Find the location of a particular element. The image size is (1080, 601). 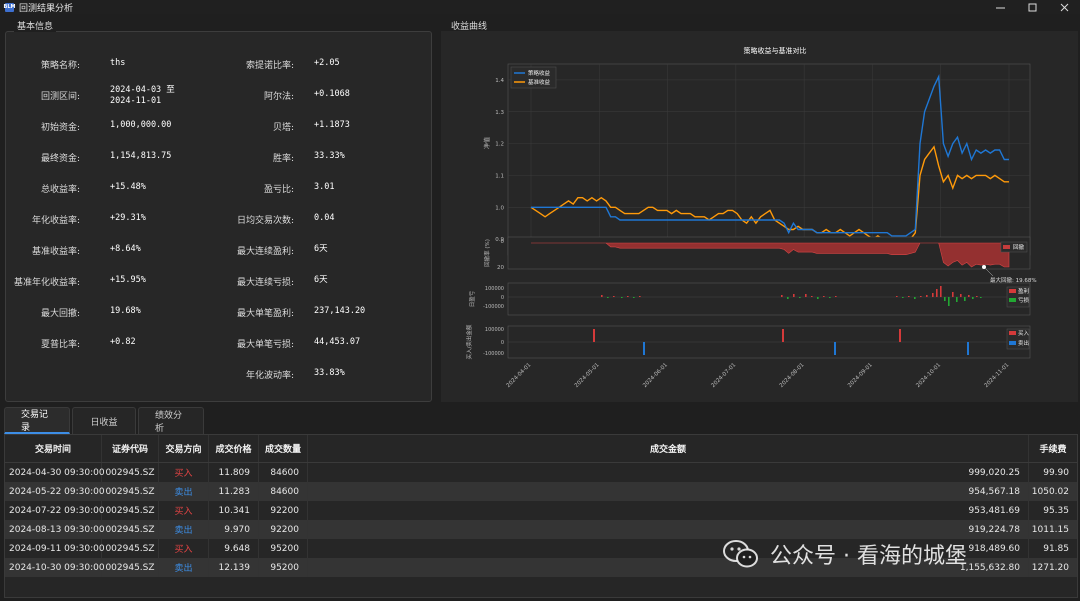

table-cell-amount: 1,155,632.80 is located at coordinates (668, 567).